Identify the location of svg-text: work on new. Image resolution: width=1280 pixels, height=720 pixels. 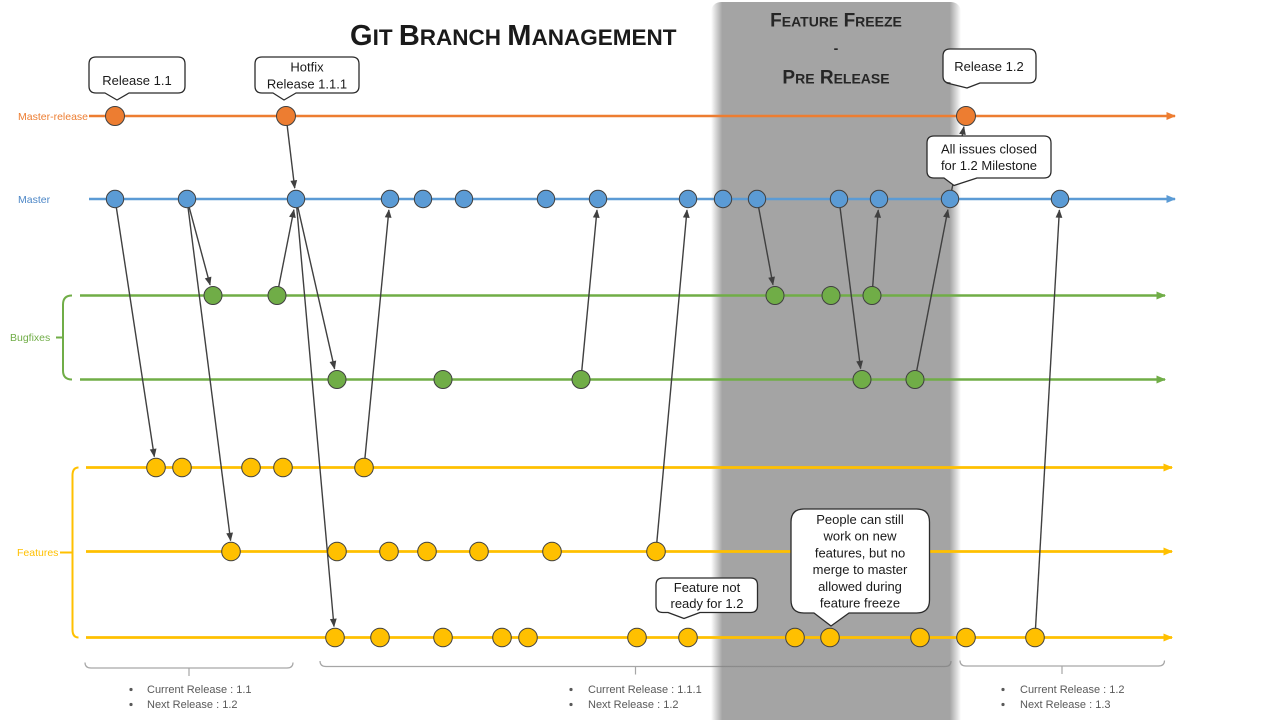
(860, 536).